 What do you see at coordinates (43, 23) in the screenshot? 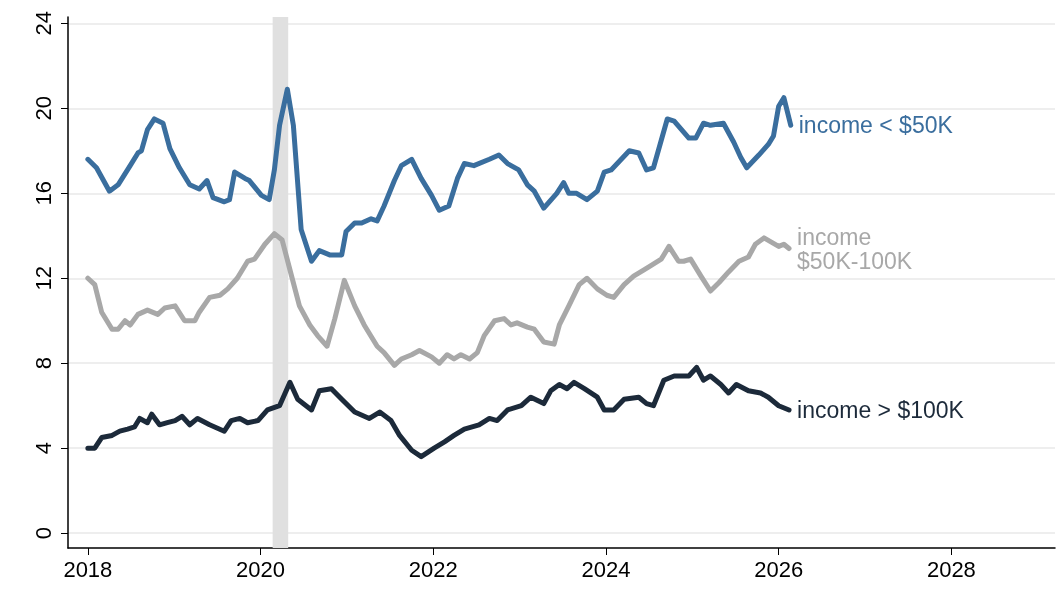
I see `y-tick-label: 24` at bounding box center [43, 23].